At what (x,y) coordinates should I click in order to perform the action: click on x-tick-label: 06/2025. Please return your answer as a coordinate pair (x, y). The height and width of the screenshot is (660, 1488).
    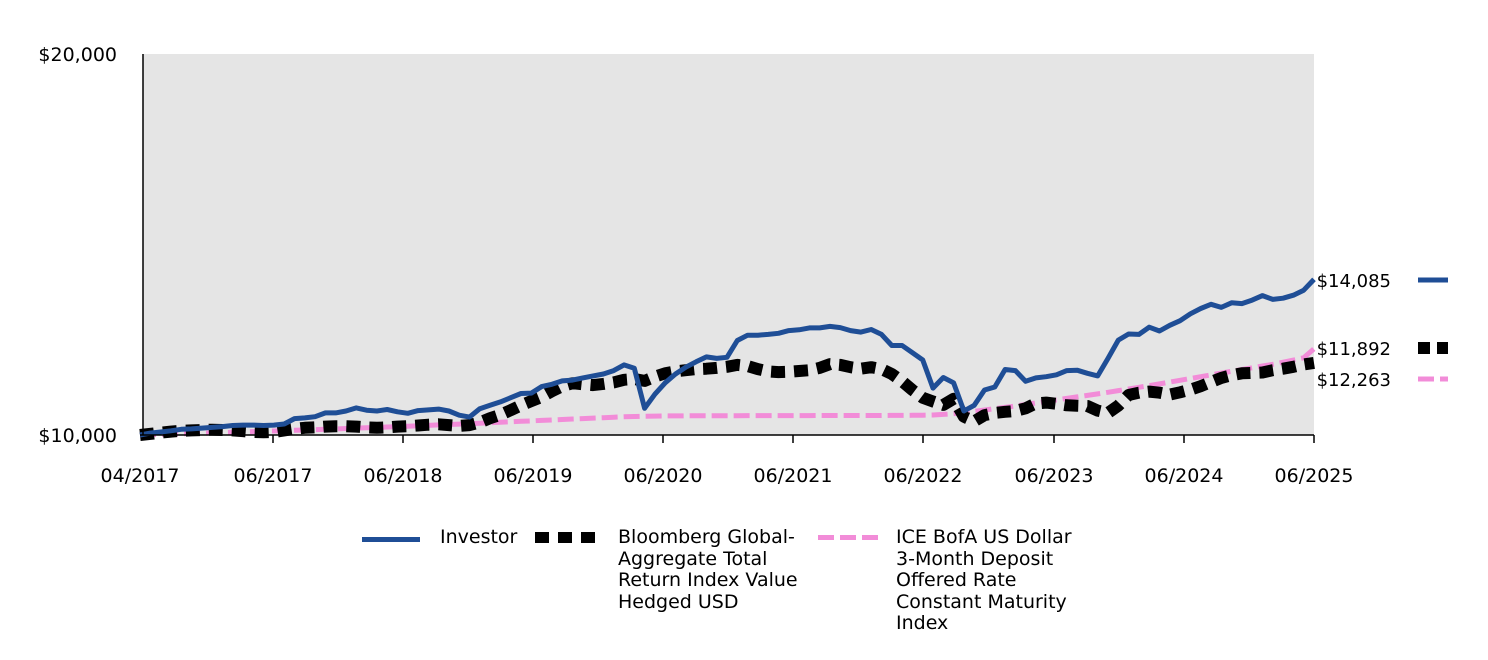
    Looking at the image, I should click on (1314, 476).